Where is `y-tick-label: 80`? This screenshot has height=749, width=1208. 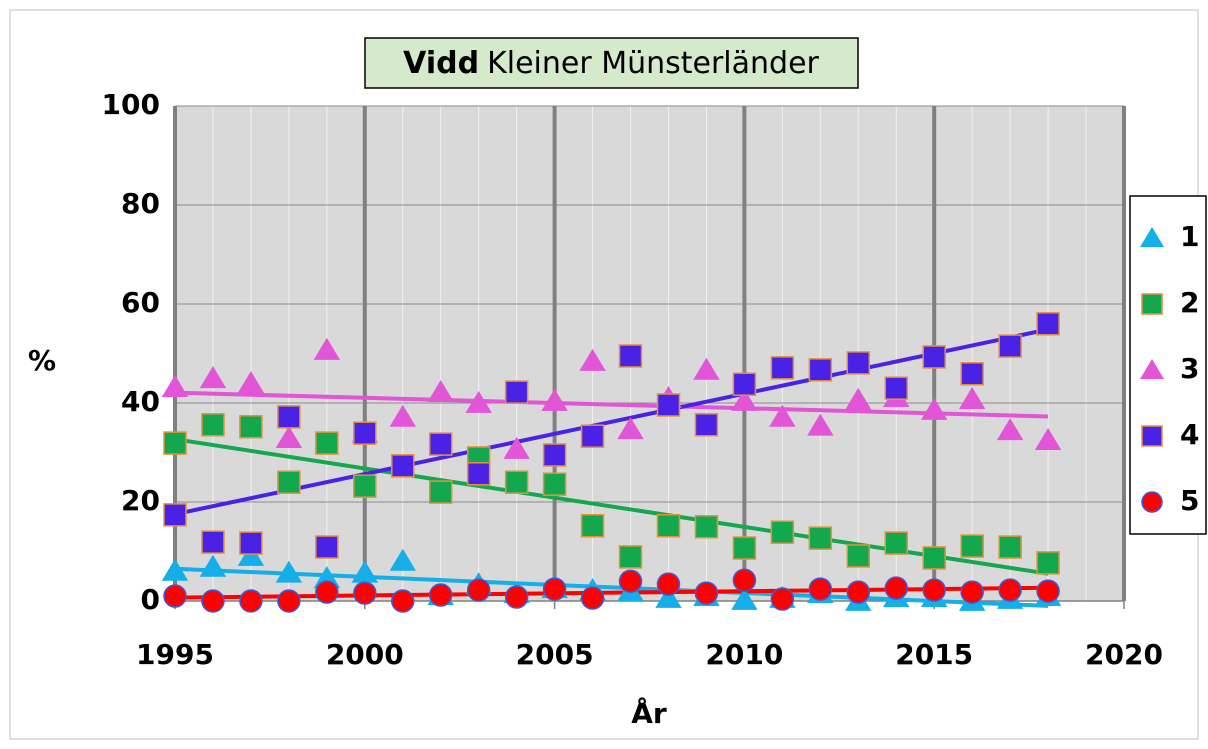 y-tick-label: 80 is located at coordinates (140, 203).